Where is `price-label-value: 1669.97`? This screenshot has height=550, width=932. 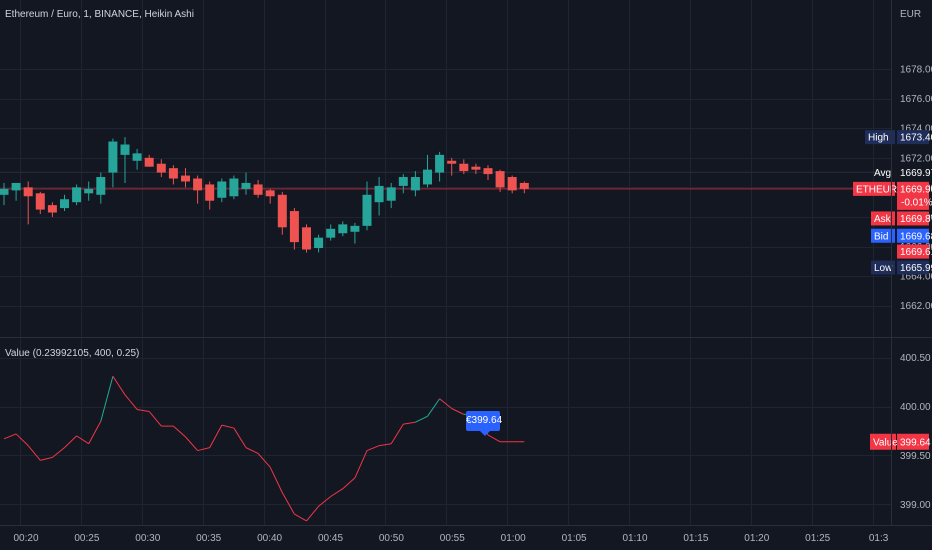 price-label-value: 1669.97 is located at coordinates (916, 173).